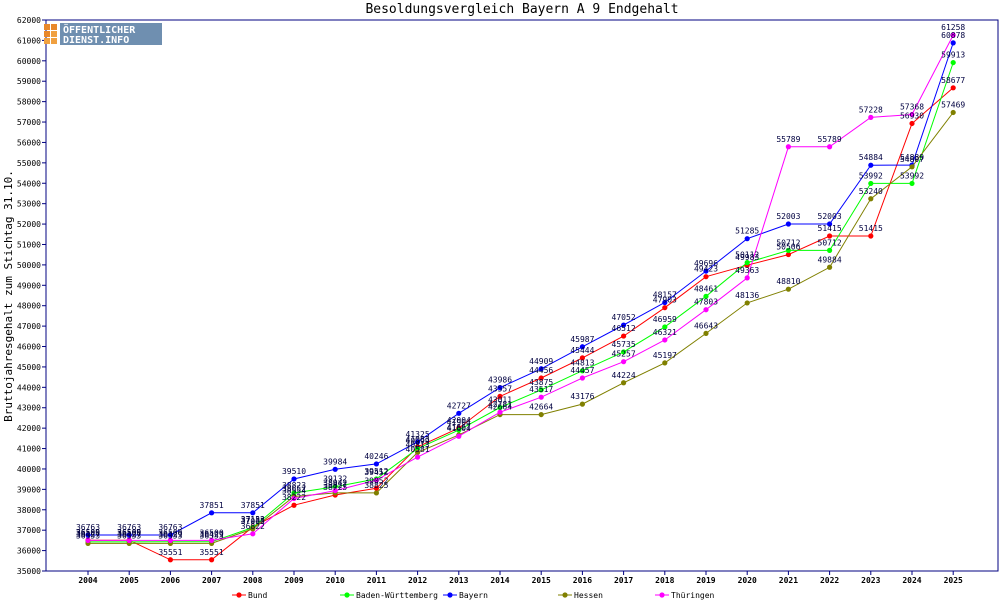 This screenshot has width=1000, height=604. What do you see at coordinates (397, 595) in the screenshot?
I see `legend-entry: Baden-Württemberg` at bounding box center [397, 595].